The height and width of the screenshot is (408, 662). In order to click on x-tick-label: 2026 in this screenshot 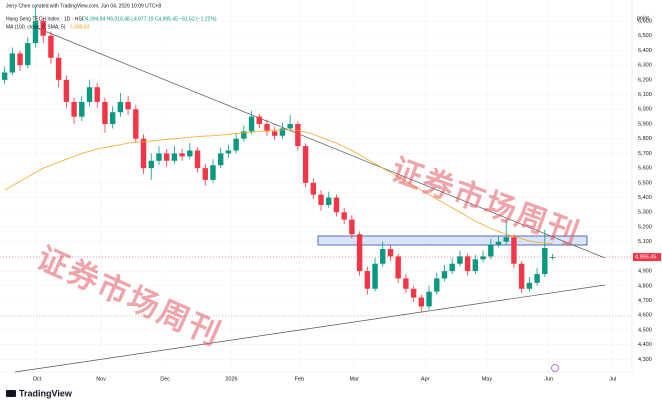, I will do `click(231, 379)`.